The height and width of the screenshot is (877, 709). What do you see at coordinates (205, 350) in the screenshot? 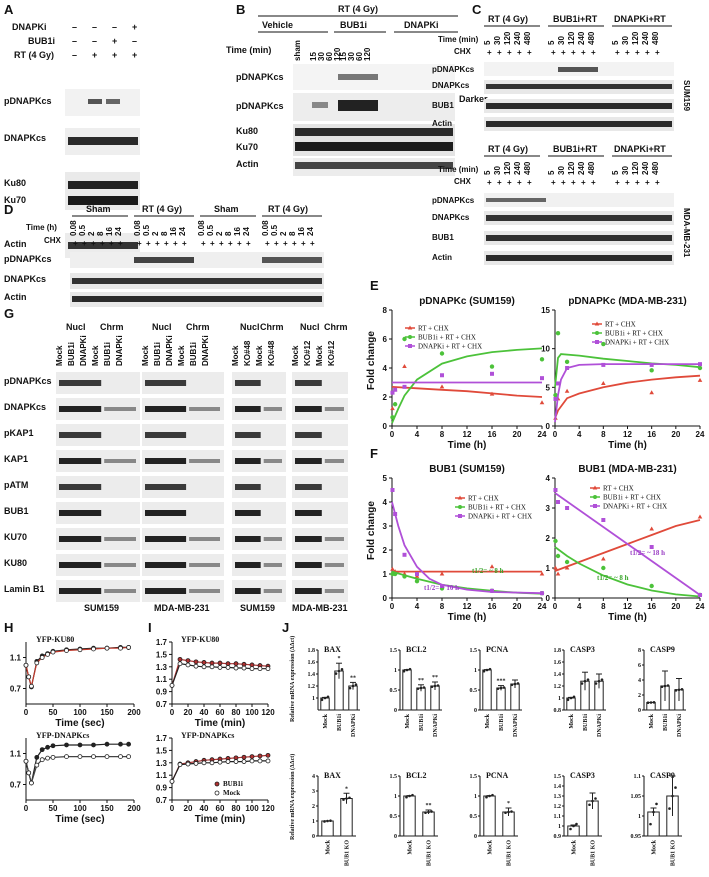
I see `lane-label: DNAPKi` at bounding box center [205, 350].